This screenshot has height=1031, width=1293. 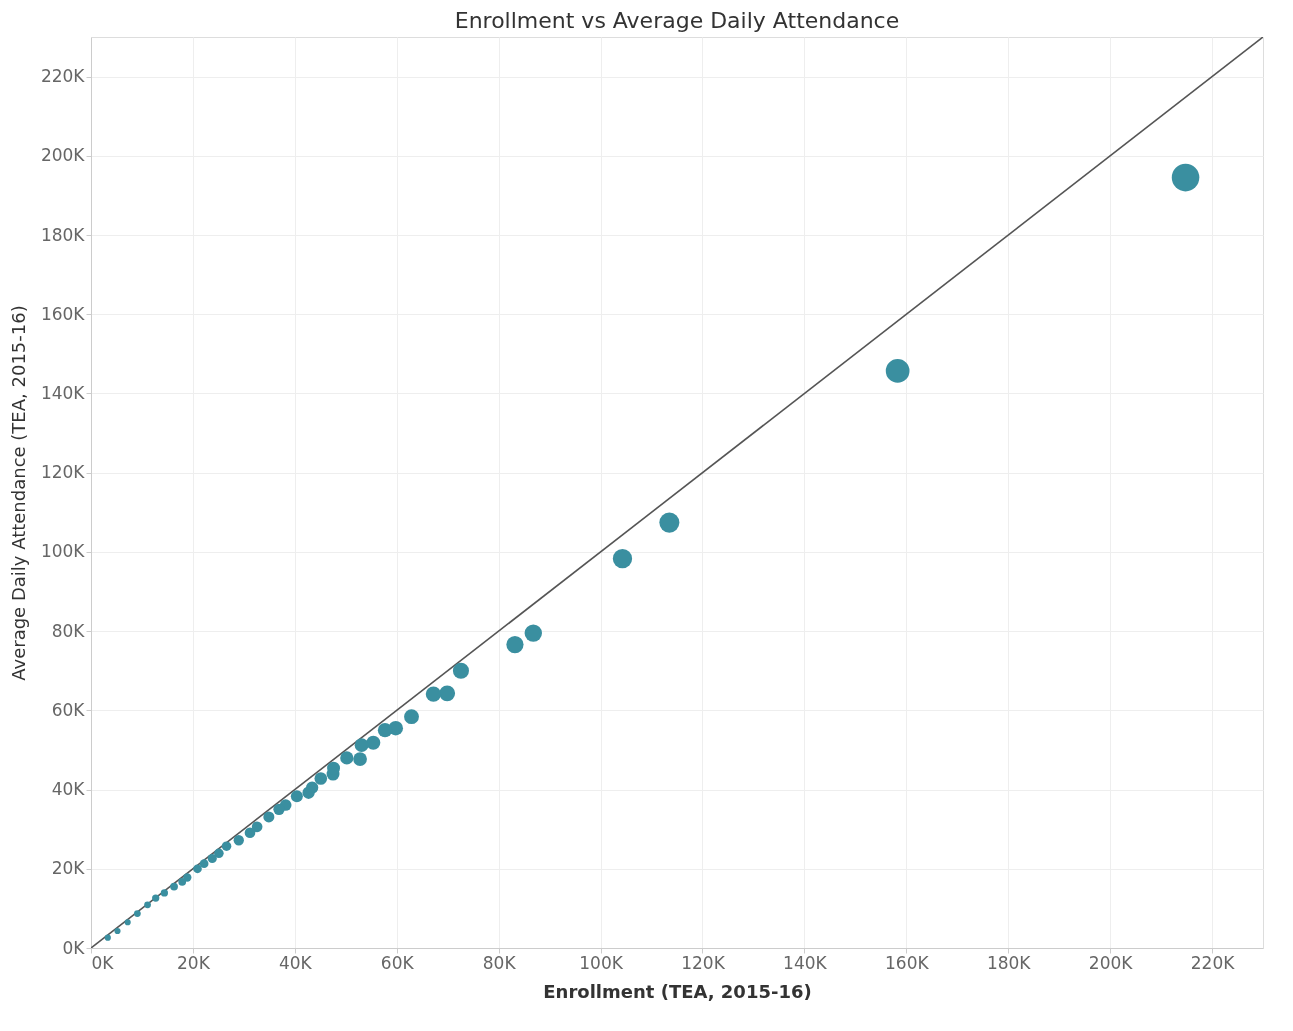 I want to click on y-tick-label: 60K, so click(x=68, y=709).